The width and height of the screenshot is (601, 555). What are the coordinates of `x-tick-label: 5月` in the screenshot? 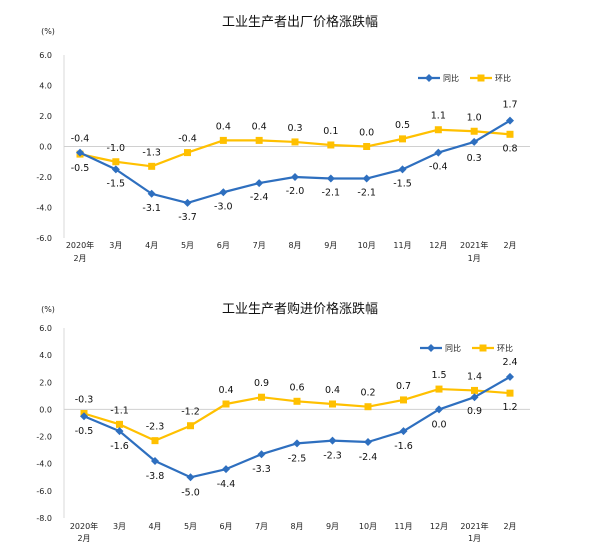 It's located at (187, 245).